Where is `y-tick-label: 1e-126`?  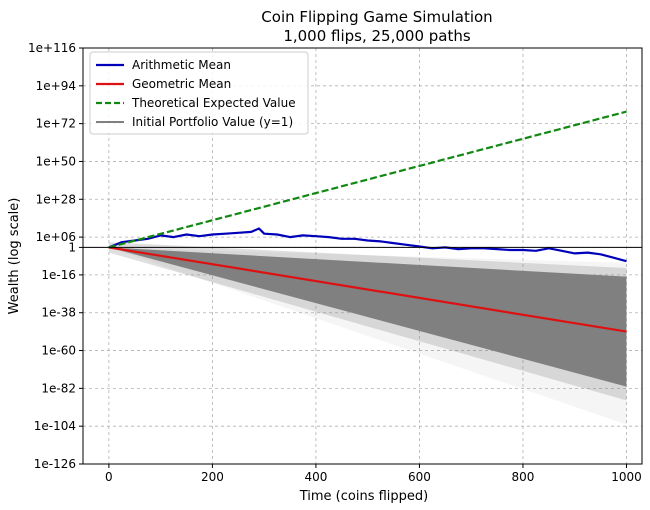
y-tick-label: 1e-126 is located at coordinates (55, 464).